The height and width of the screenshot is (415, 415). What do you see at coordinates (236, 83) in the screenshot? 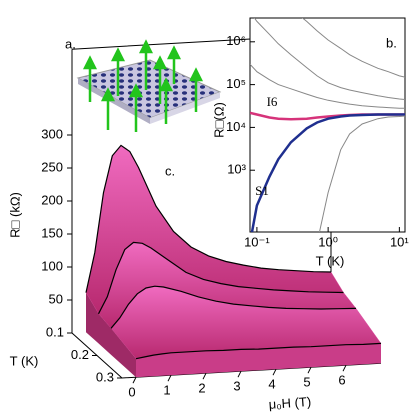
I see `y-tick-label: 10⁵` at bounding box center [236, 83].